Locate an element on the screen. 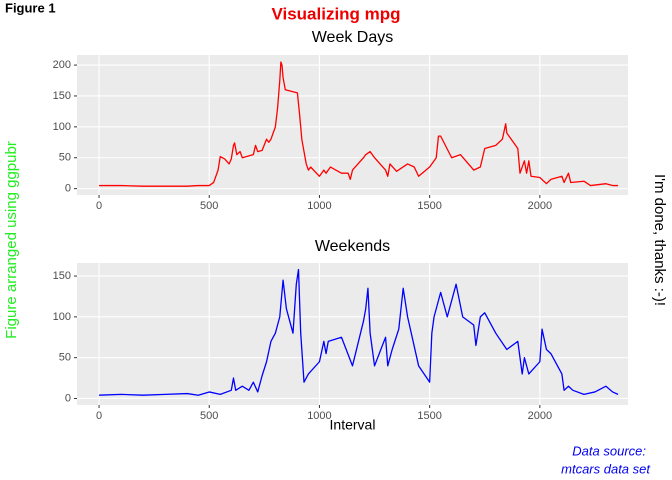 The image size is (672, 480). right-label: I'm done, thanks :-)! is located at coordinates (659, 240).